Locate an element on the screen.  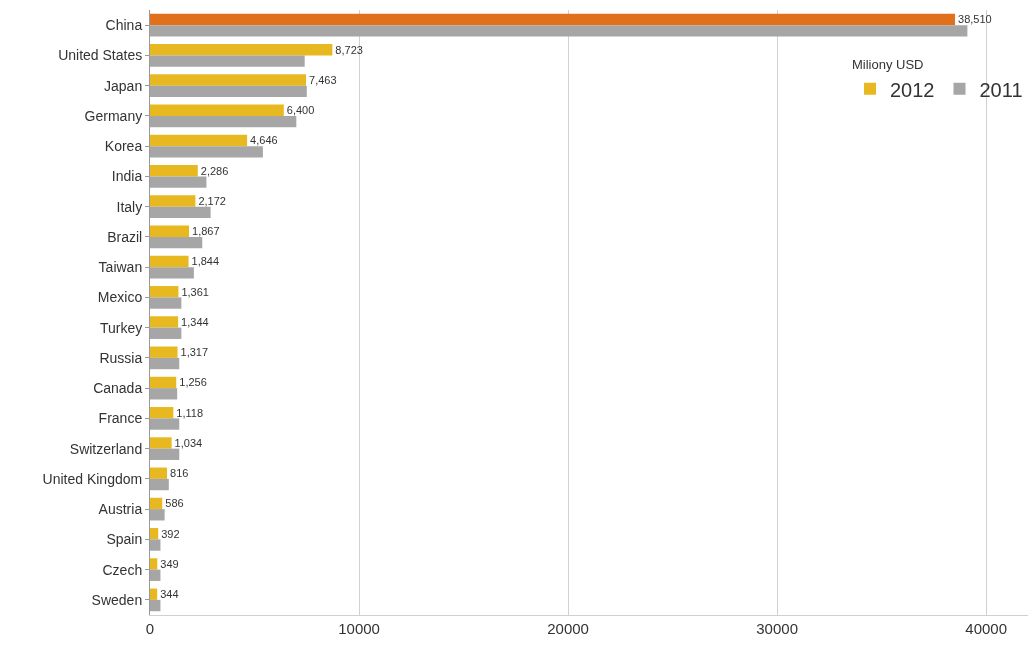
data-label: 344 is located at coordinates (169, 594).